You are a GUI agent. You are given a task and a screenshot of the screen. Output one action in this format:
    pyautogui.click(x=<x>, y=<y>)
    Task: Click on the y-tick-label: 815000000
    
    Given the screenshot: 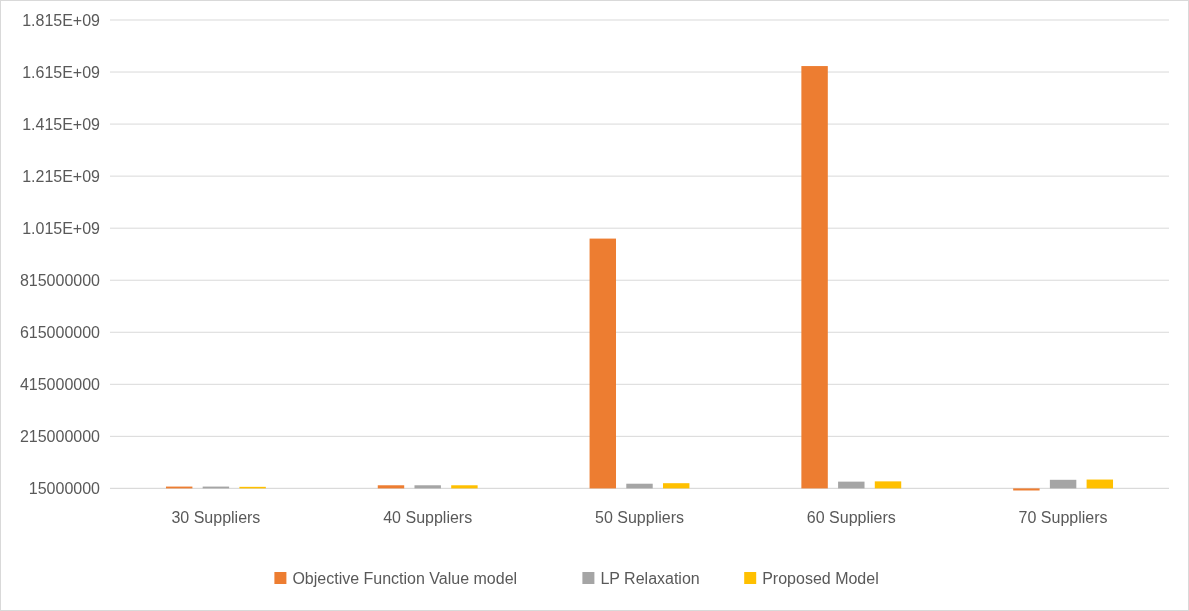 What is the action you would take?
    pyautogui.click(x=60, y=280)
    